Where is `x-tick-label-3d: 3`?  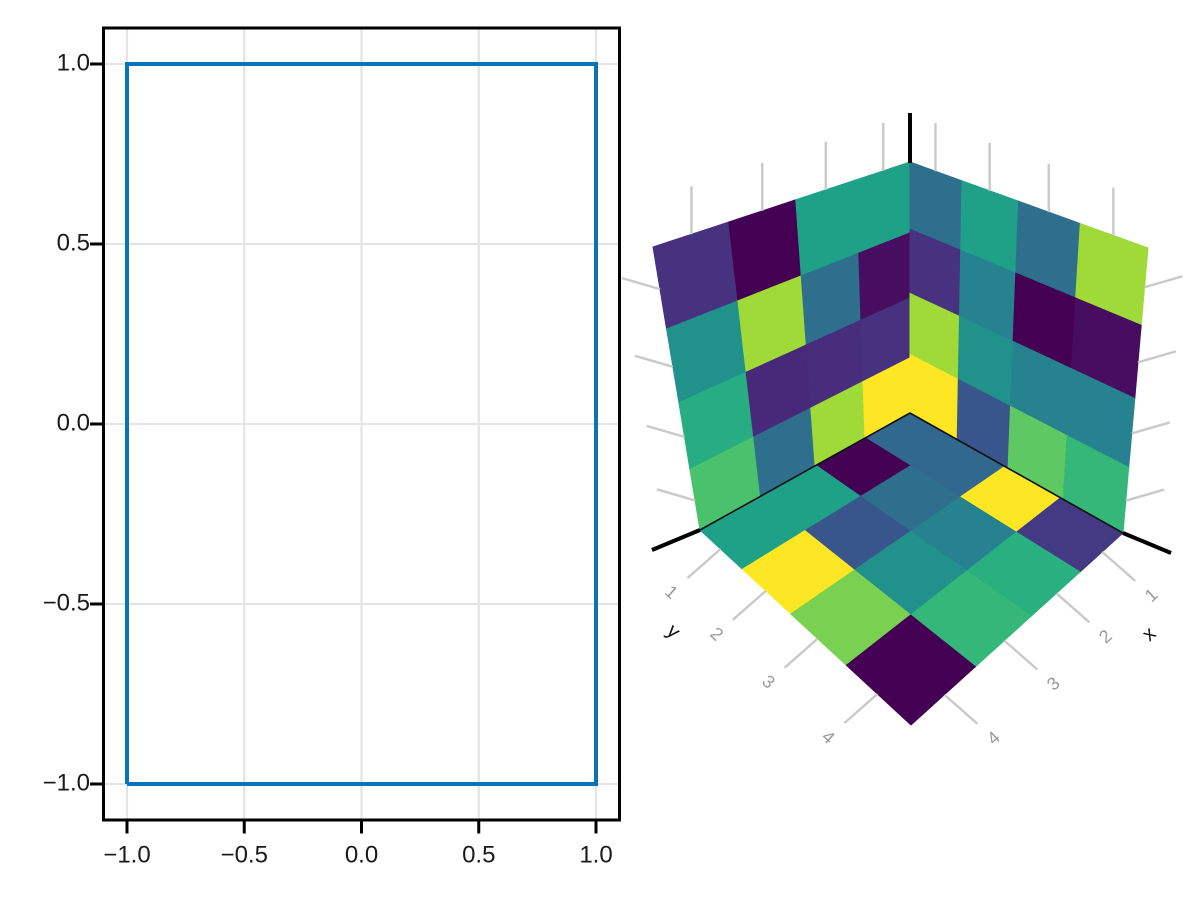
x-tick-label-3d: 3 is located at coordinates (1053, 684).